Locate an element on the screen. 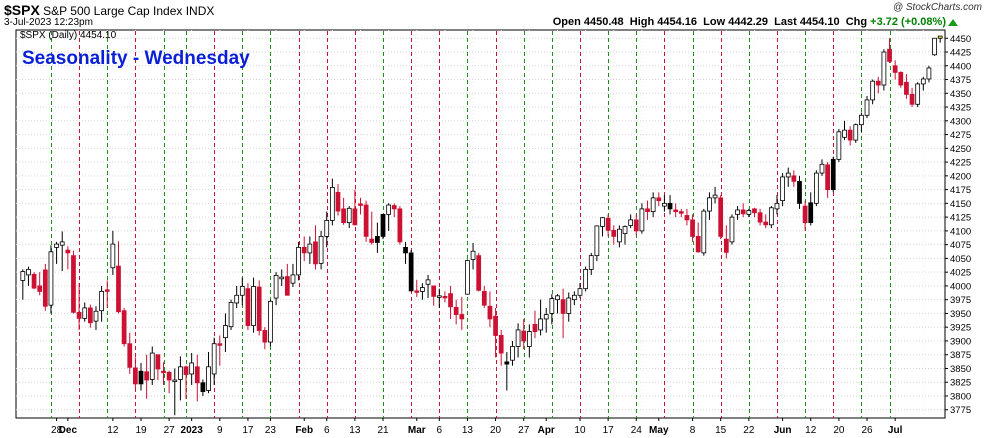 Image resolution: width=990 pixels, height=438 pixels. x-tick-label: 6 is located at coordinates (440, 430).